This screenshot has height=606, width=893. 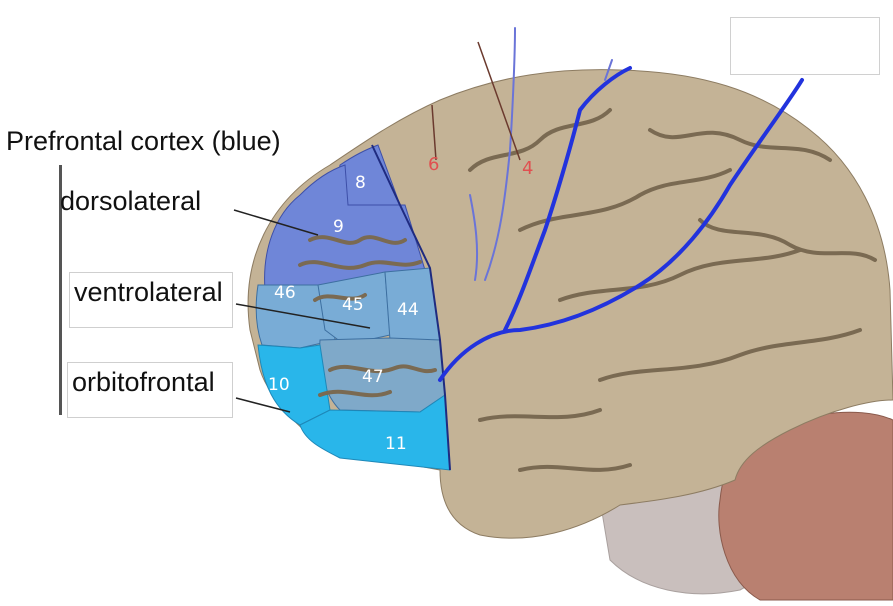 What do you see at coordinates (353, 305) in the screenshot?
I see `area-label-45: 45` at bounding box center [353, 305].